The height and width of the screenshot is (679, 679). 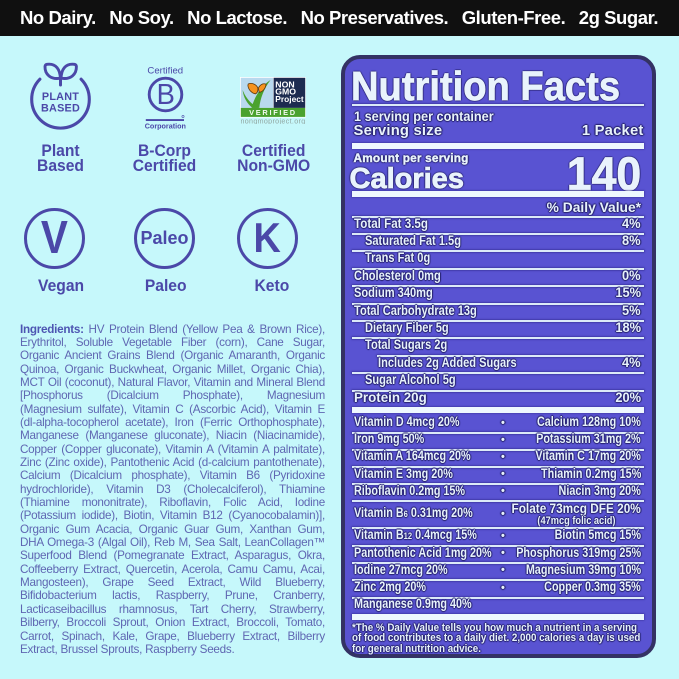 I want to click on svg-text: nongmoproject.org, so click(x=272, y=120).